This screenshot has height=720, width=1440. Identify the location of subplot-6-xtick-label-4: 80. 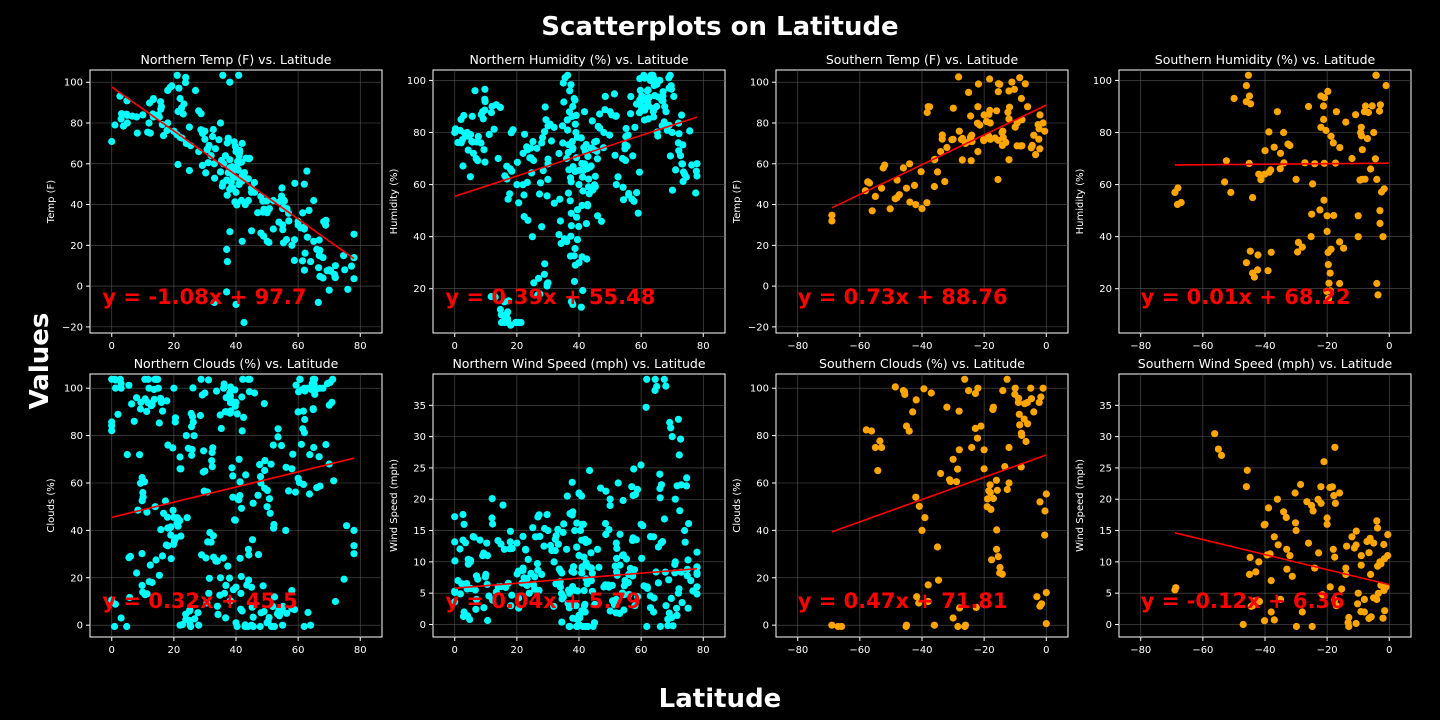
(703, 650).